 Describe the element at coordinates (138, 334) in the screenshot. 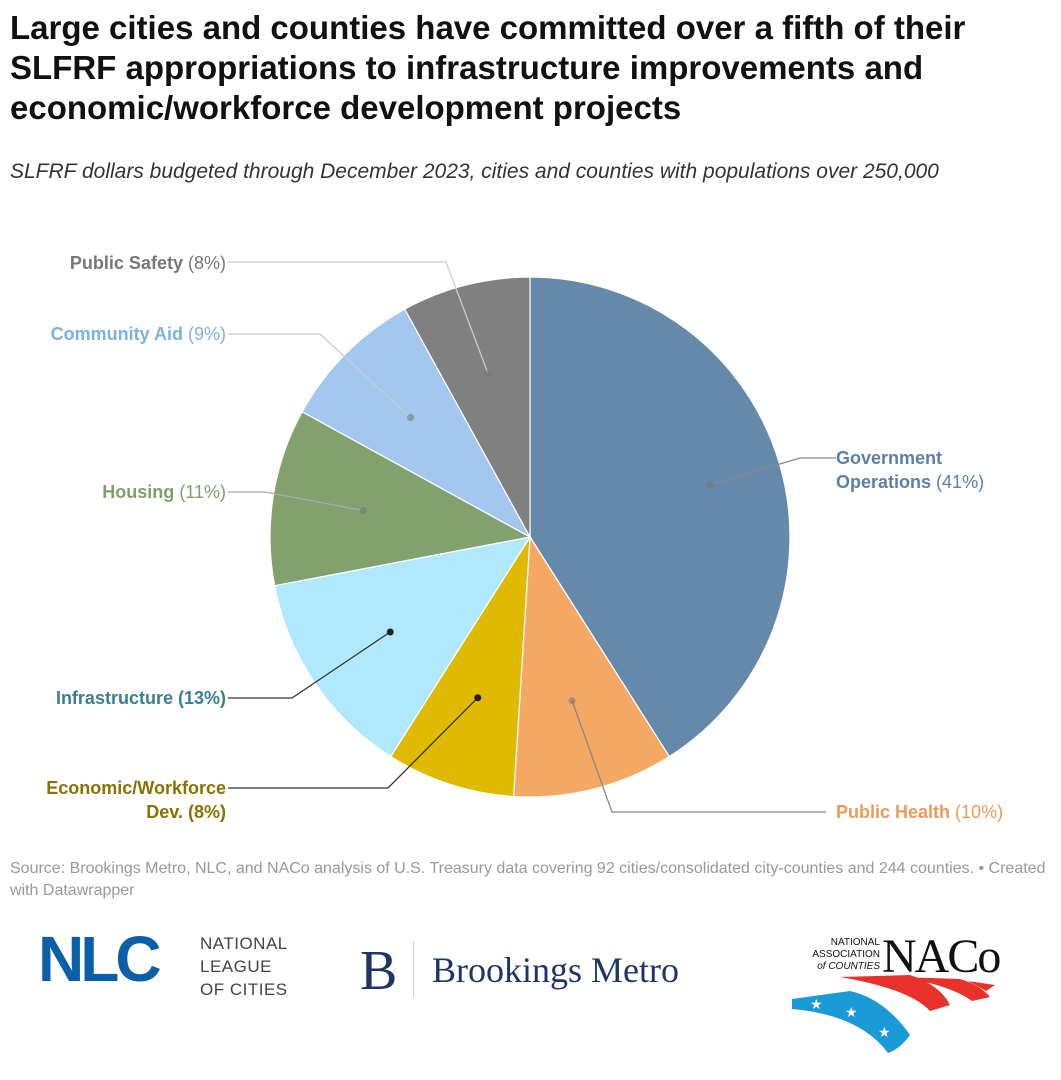

I see `label-community-aid: Community Aid (9%)` at that location.